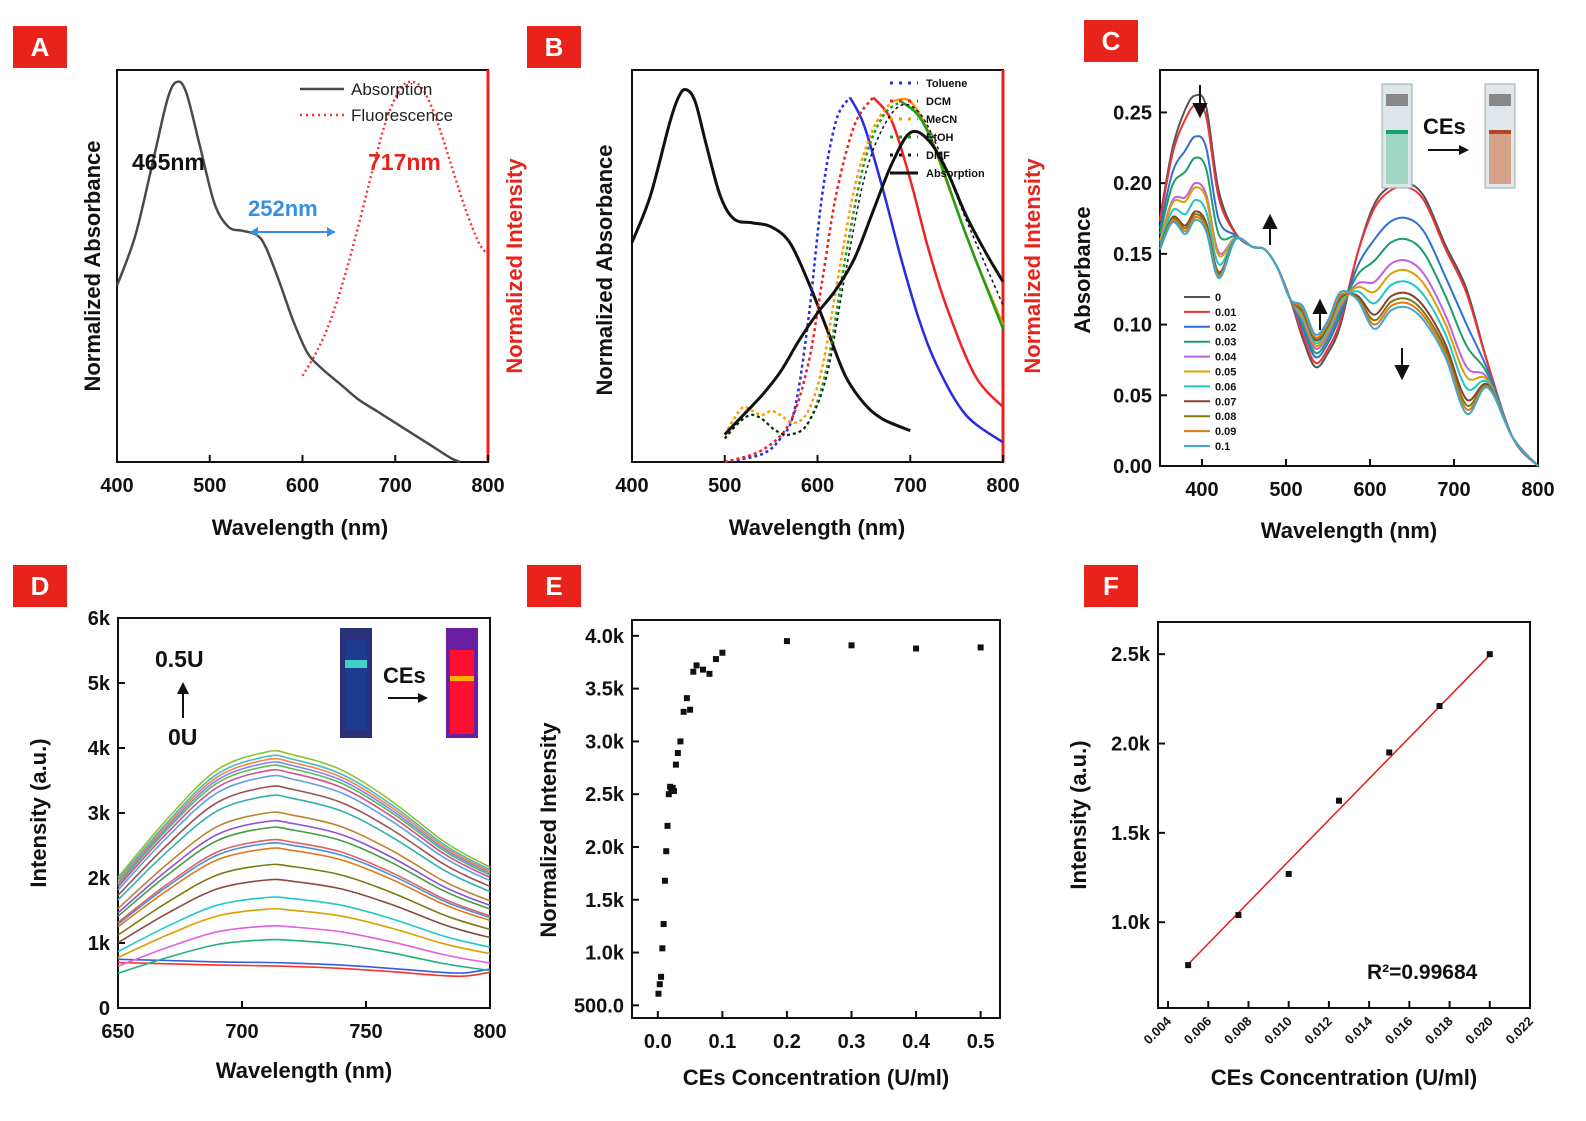  Describe the element at coordinates (787, 1042) in the screenshot. I see `panel-e-xtick-label: 0.2` at that location.